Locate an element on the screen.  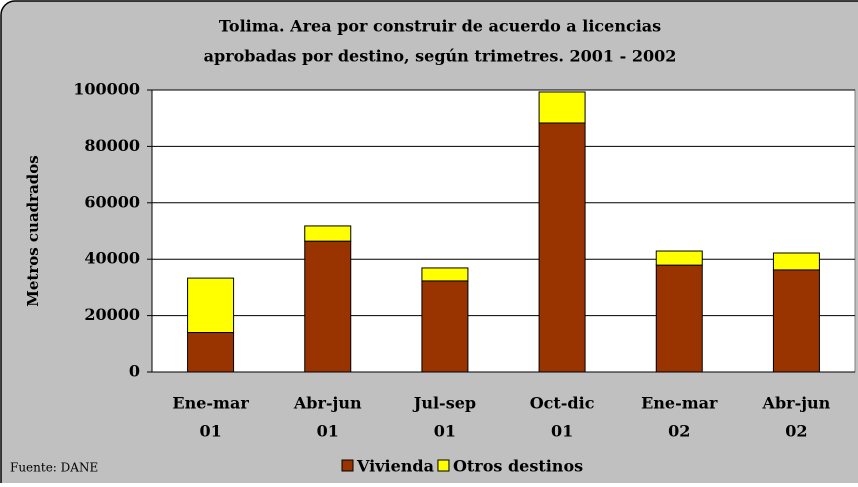
y-axis-label: Metros cuadrados is located at coordinates (33, 230).